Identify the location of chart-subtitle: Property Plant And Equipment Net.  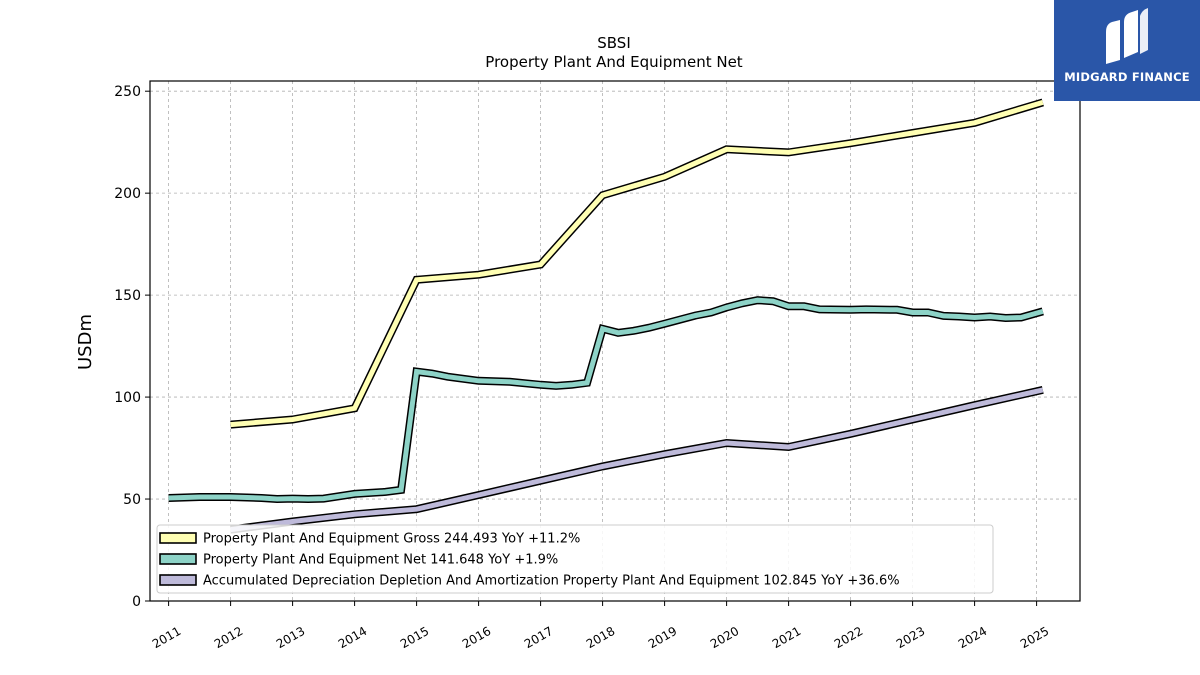
(613, 62).